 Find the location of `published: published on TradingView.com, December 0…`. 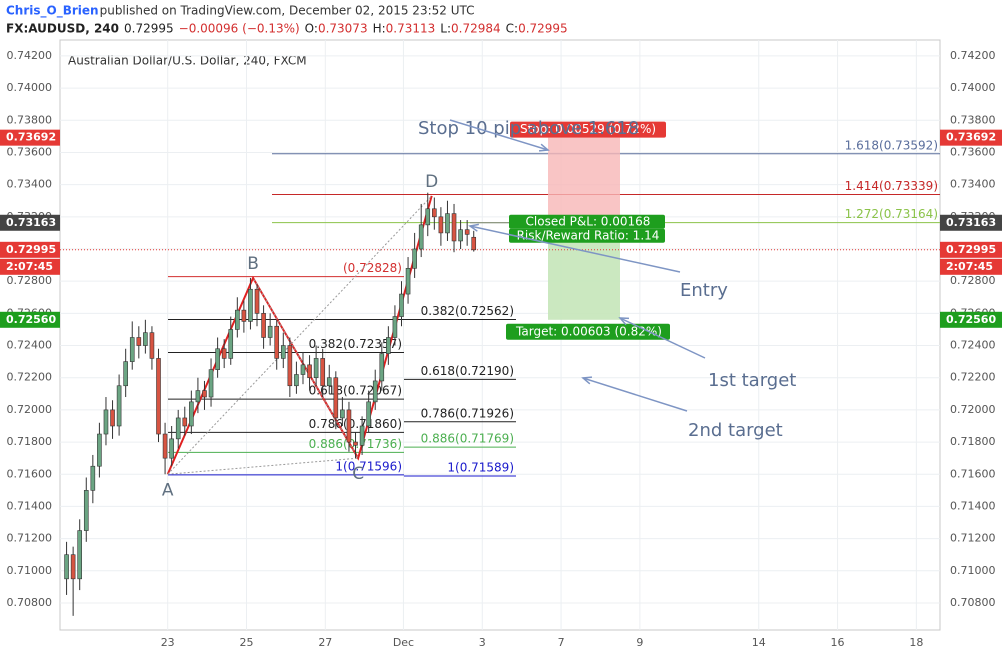

published: published on TradingView.com, December 0… is located at coordinates (287, 11).